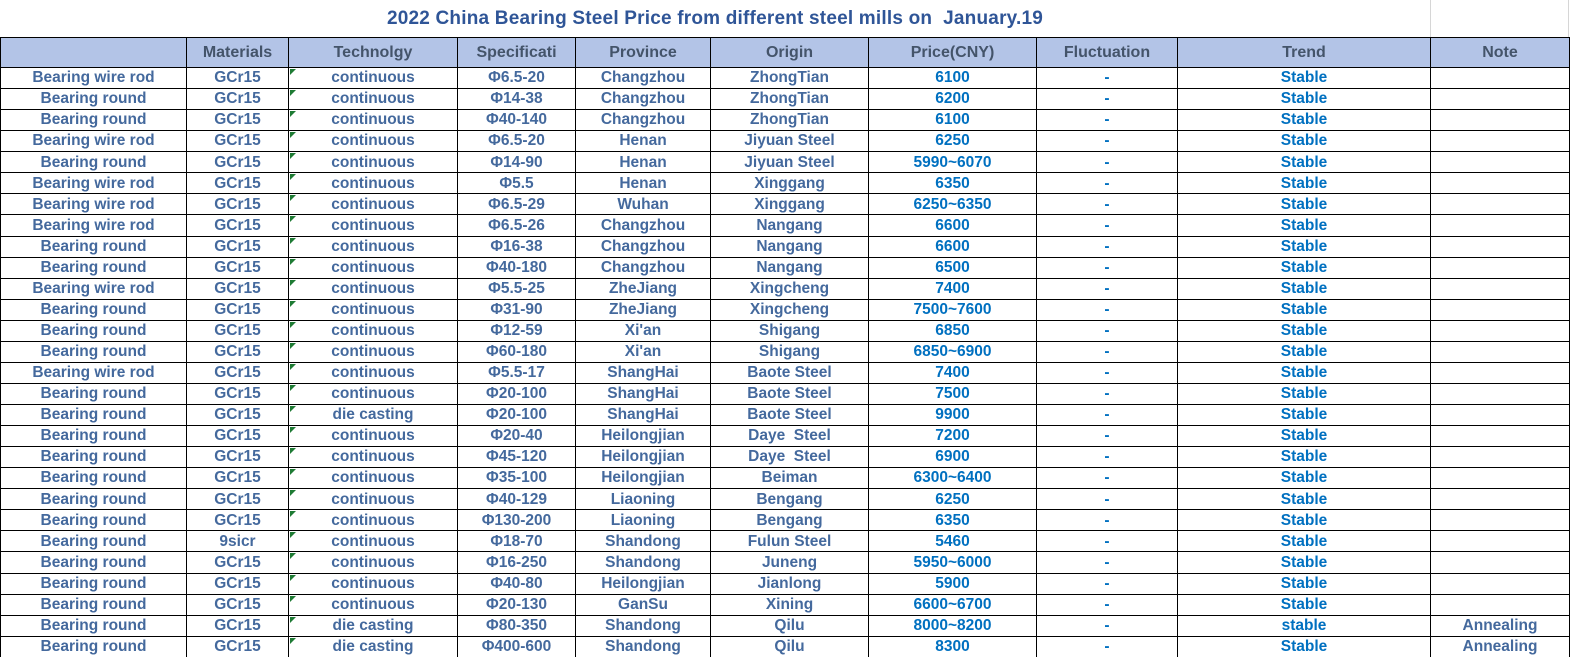 Image resolution: width=1572 pixels, height=657 pixels. I want to click on cell-specification: Φ20-130, so click(517, 605).